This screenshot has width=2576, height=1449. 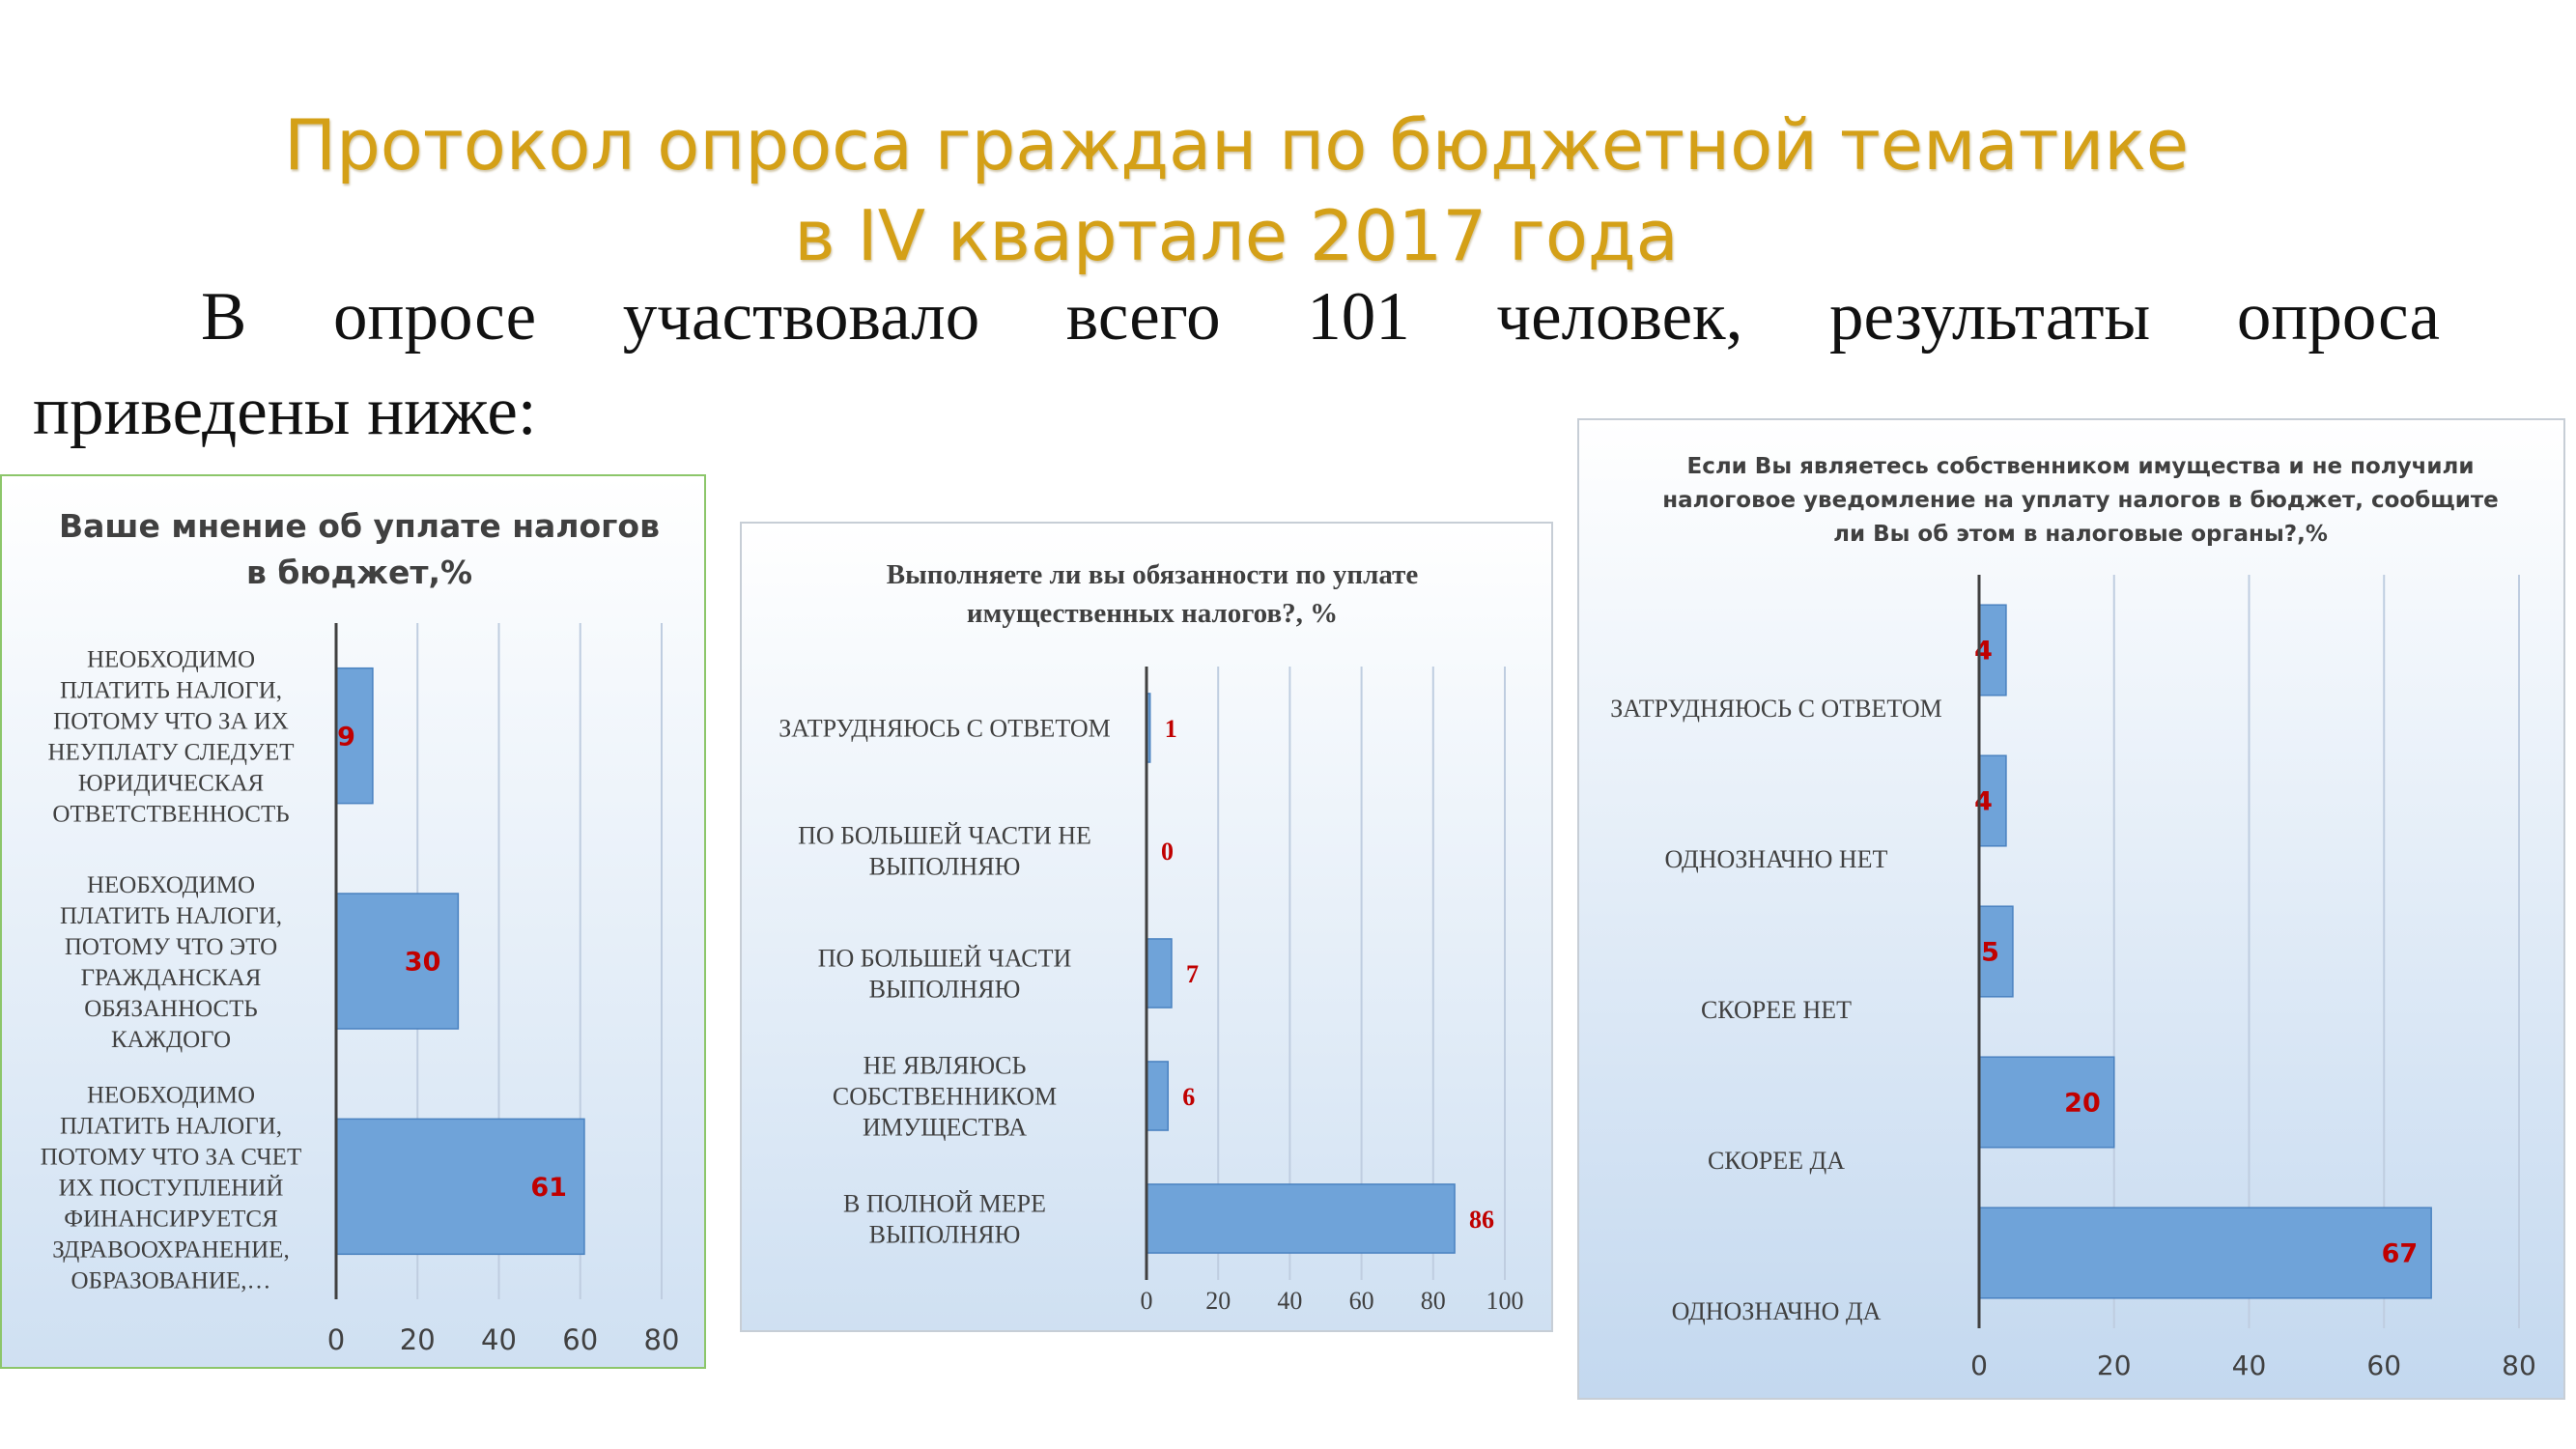 I want to click on data-label: 86, so click(x=1481, y=1220).